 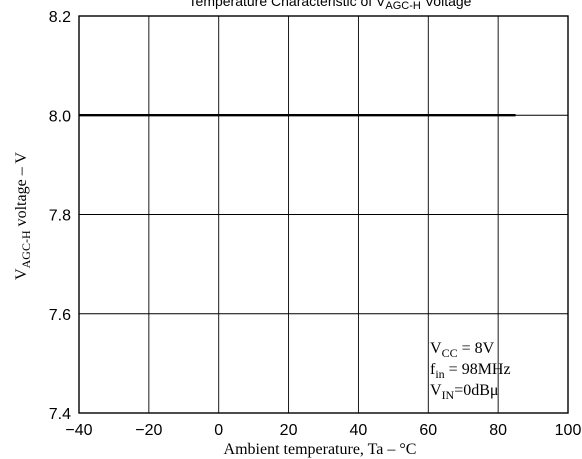 I want to click on ylabel-main: V, so click(x=21, y=274).